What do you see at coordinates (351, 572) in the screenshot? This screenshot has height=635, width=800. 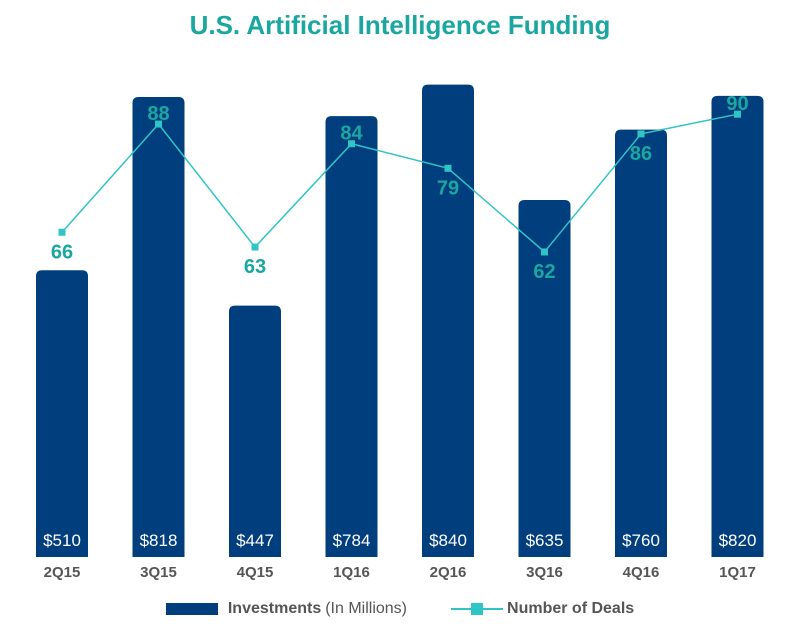 I see `category-label-1q16: 1Q16` at bounding box center [351, 572].